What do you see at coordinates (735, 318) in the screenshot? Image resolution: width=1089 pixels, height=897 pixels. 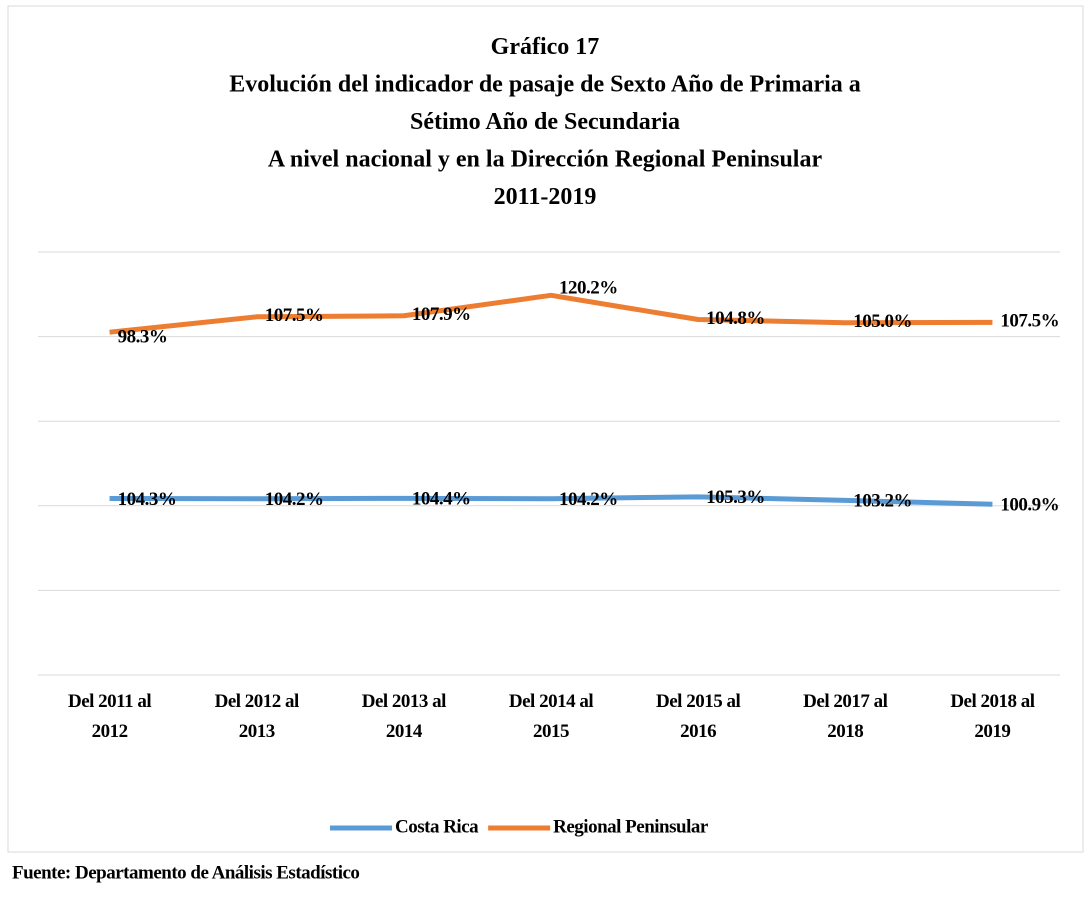 I see `data-label: 104.8%` at bounding box center [735, 318].